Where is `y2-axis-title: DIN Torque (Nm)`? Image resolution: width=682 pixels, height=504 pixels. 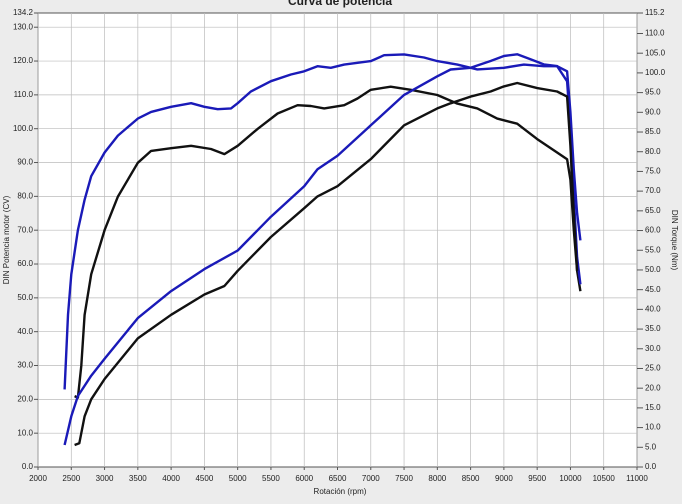 y2-axis-title: DIN Torque (Nm) is located at coordinates (674, 240).